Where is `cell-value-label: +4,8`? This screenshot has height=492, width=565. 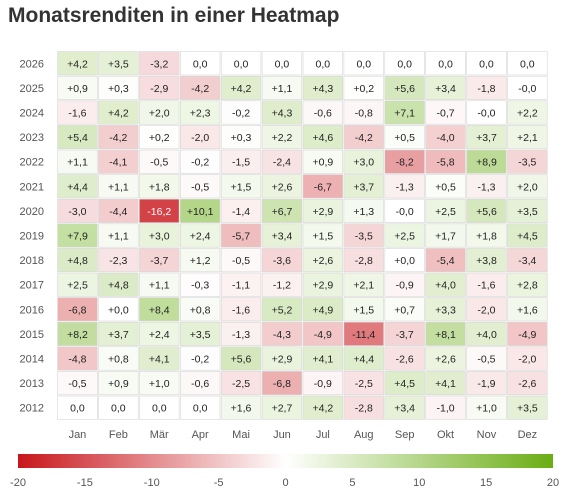 cell-value-label: +4,8 is located at coordinates (77, 261).